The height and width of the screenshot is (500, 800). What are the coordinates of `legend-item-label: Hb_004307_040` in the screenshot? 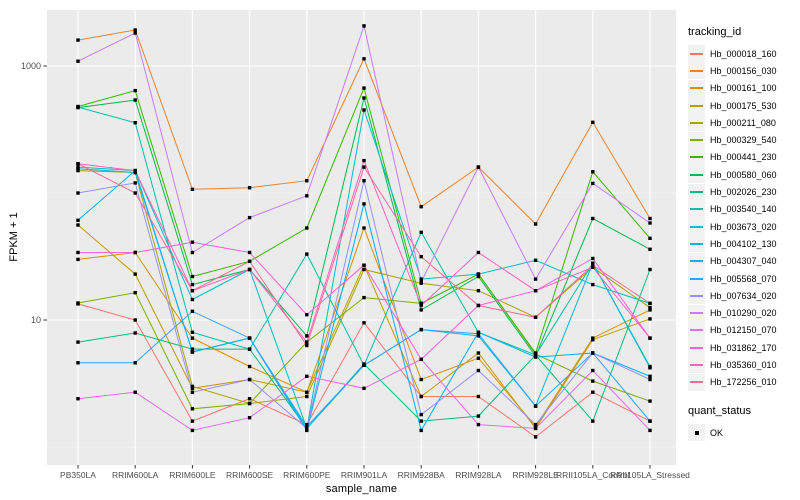 It's located at (743, 261).